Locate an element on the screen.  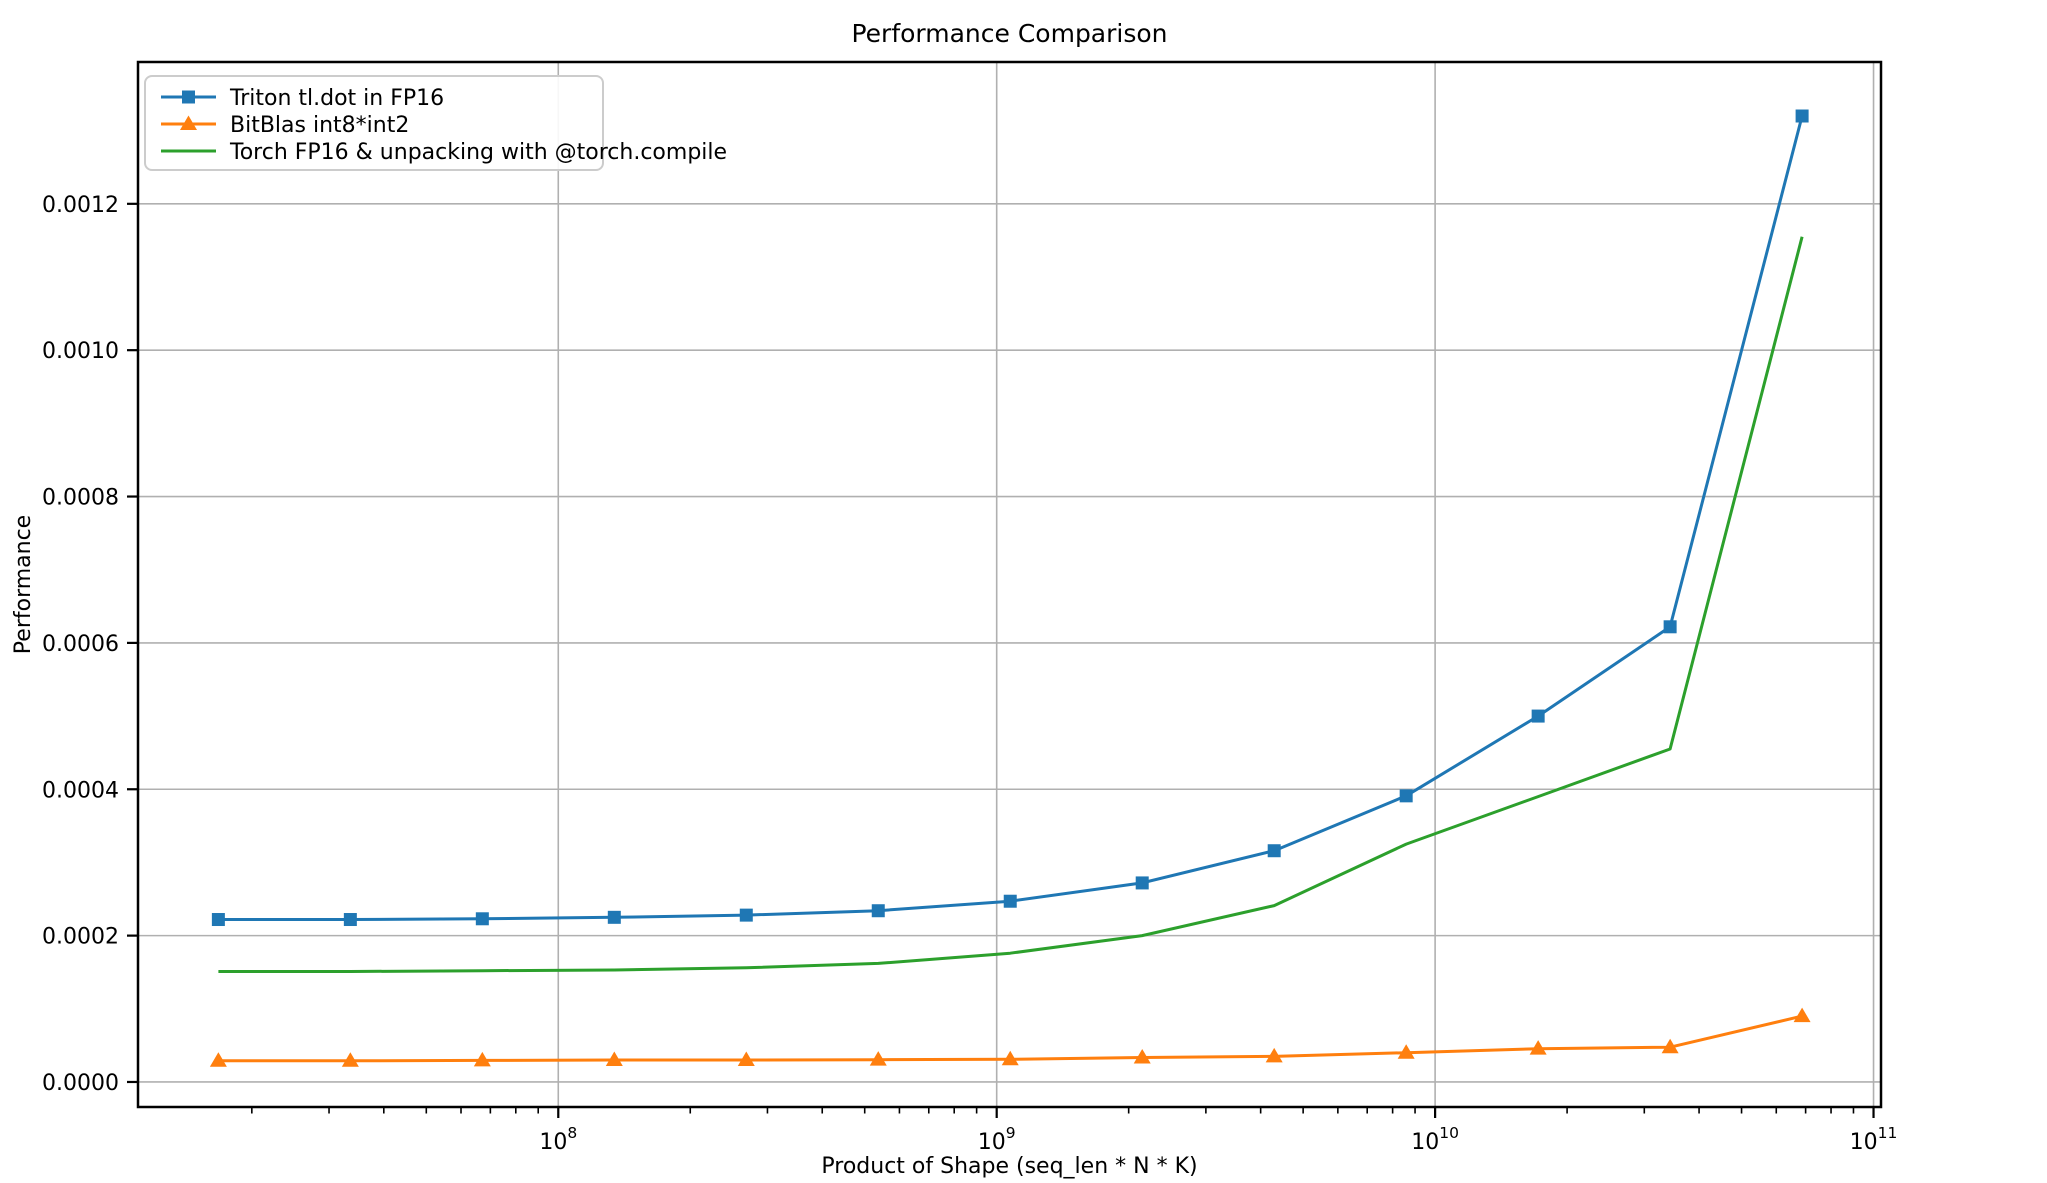
chart-title: Performance Comparison is located at coordinates (1009, 33).